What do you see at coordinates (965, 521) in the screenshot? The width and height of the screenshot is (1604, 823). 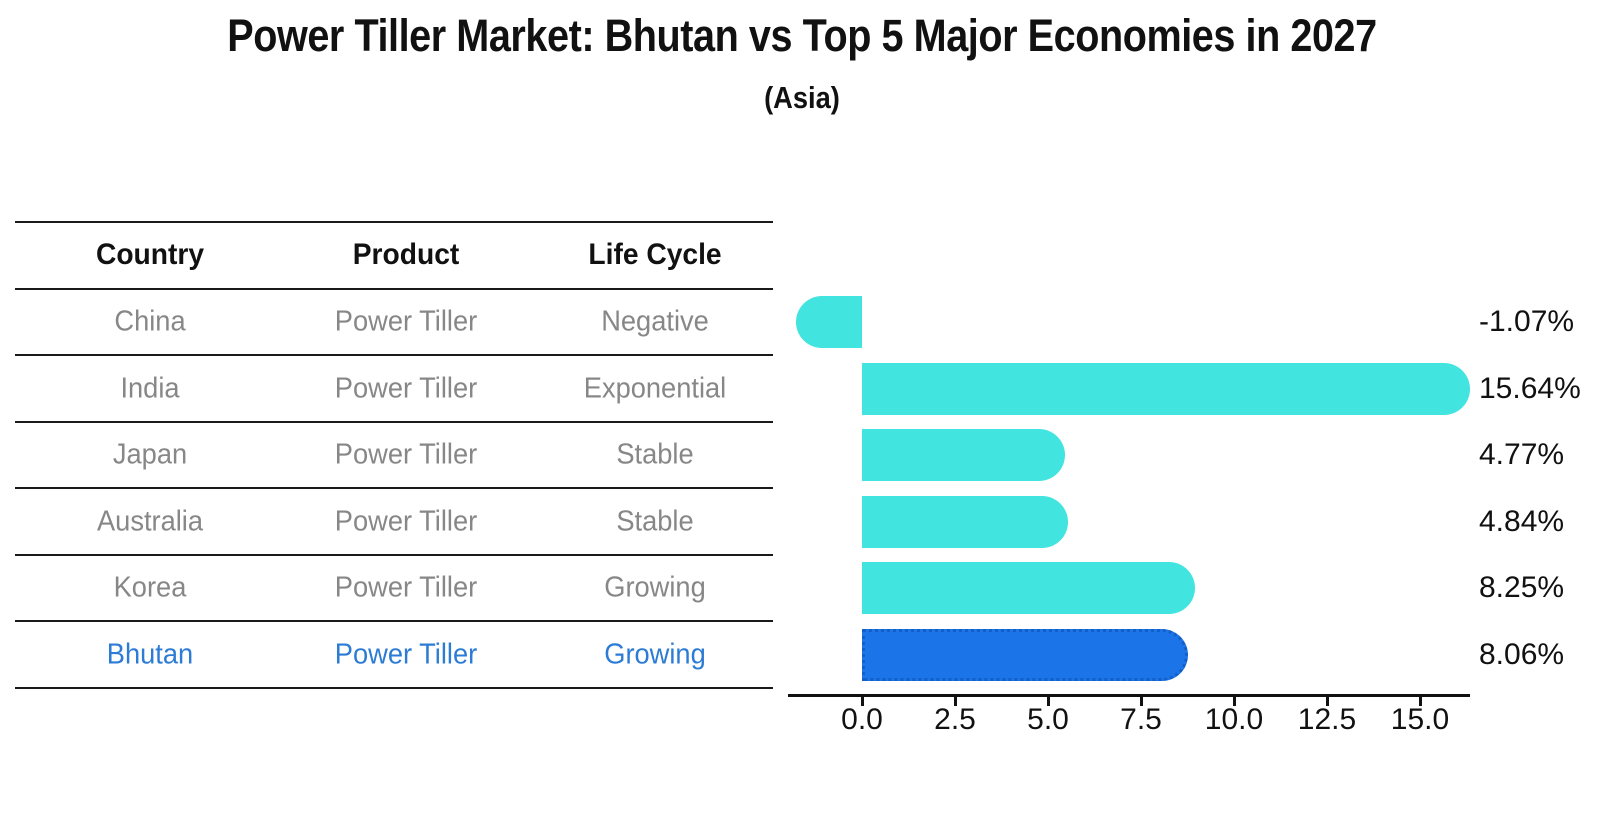 I see `bar-australia` at bounding box center [965, 521].